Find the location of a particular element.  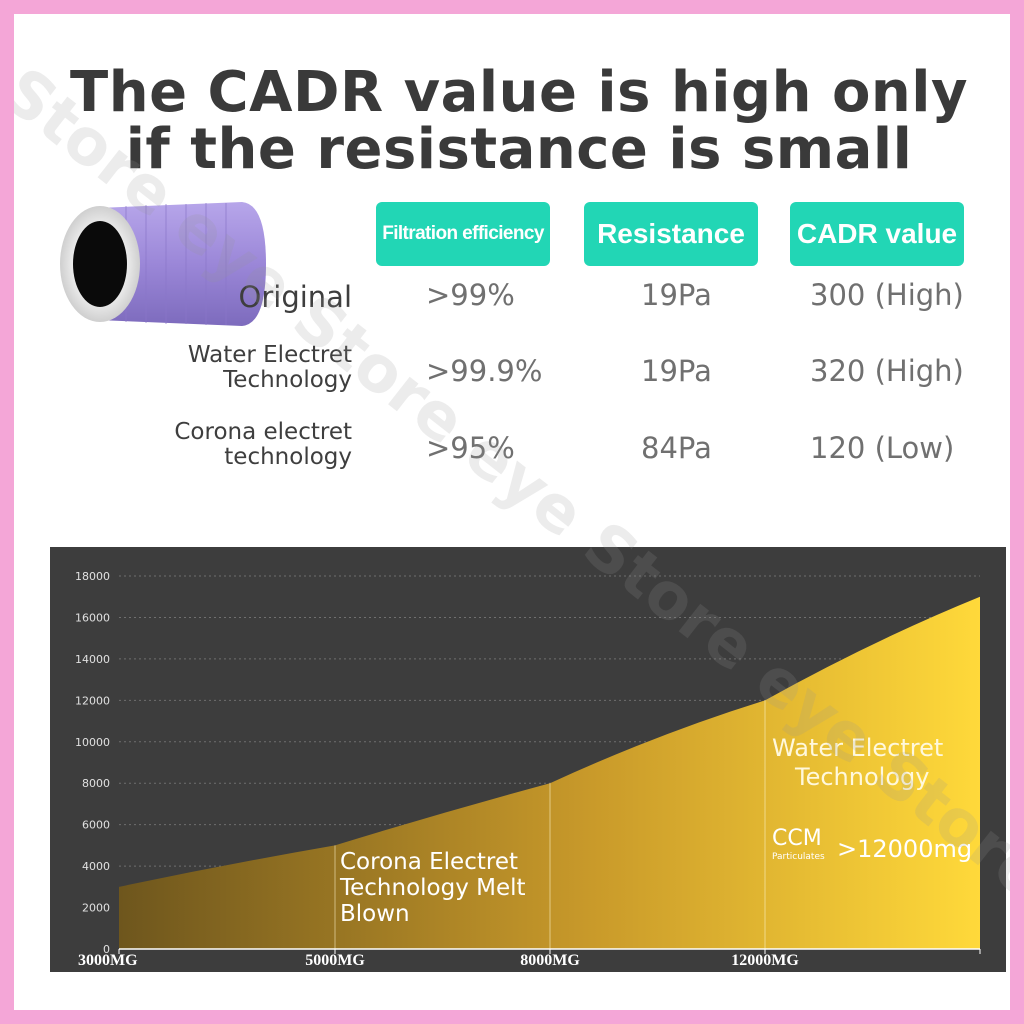

y-tick-label: 2000 is located at coordinates (96, 908).